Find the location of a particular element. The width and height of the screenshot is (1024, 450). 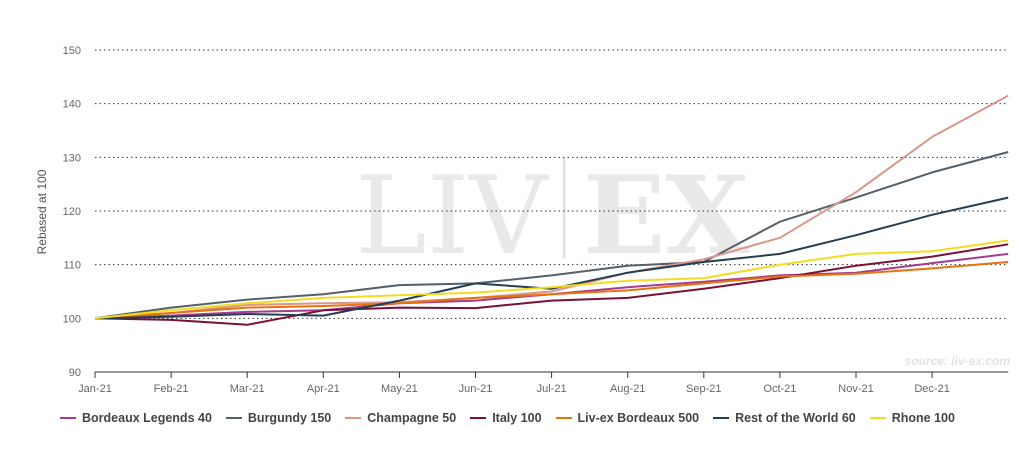

y-tick-label: 120 is located at coordinates (72, 212).